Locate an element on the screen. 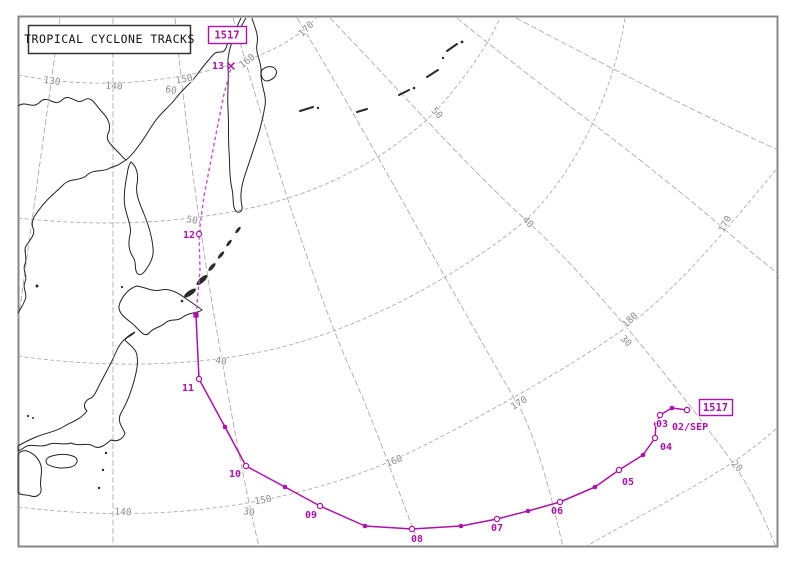 The height and width of the screenshot is (565, 800). track-date-label: 05 is located at coordinates (628, 482).